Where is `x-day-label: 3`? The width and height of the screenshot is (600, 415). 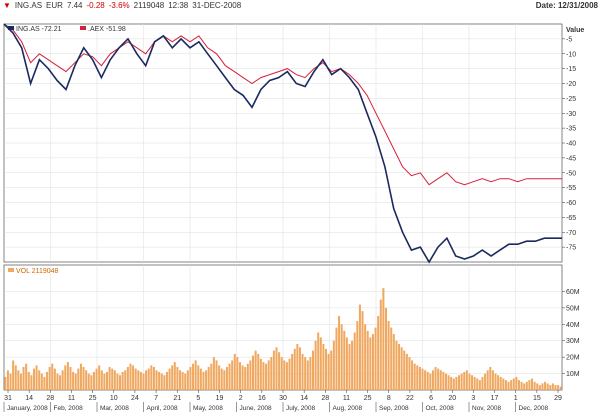 x-day-label: 3 is located at coordinates (473, 398).